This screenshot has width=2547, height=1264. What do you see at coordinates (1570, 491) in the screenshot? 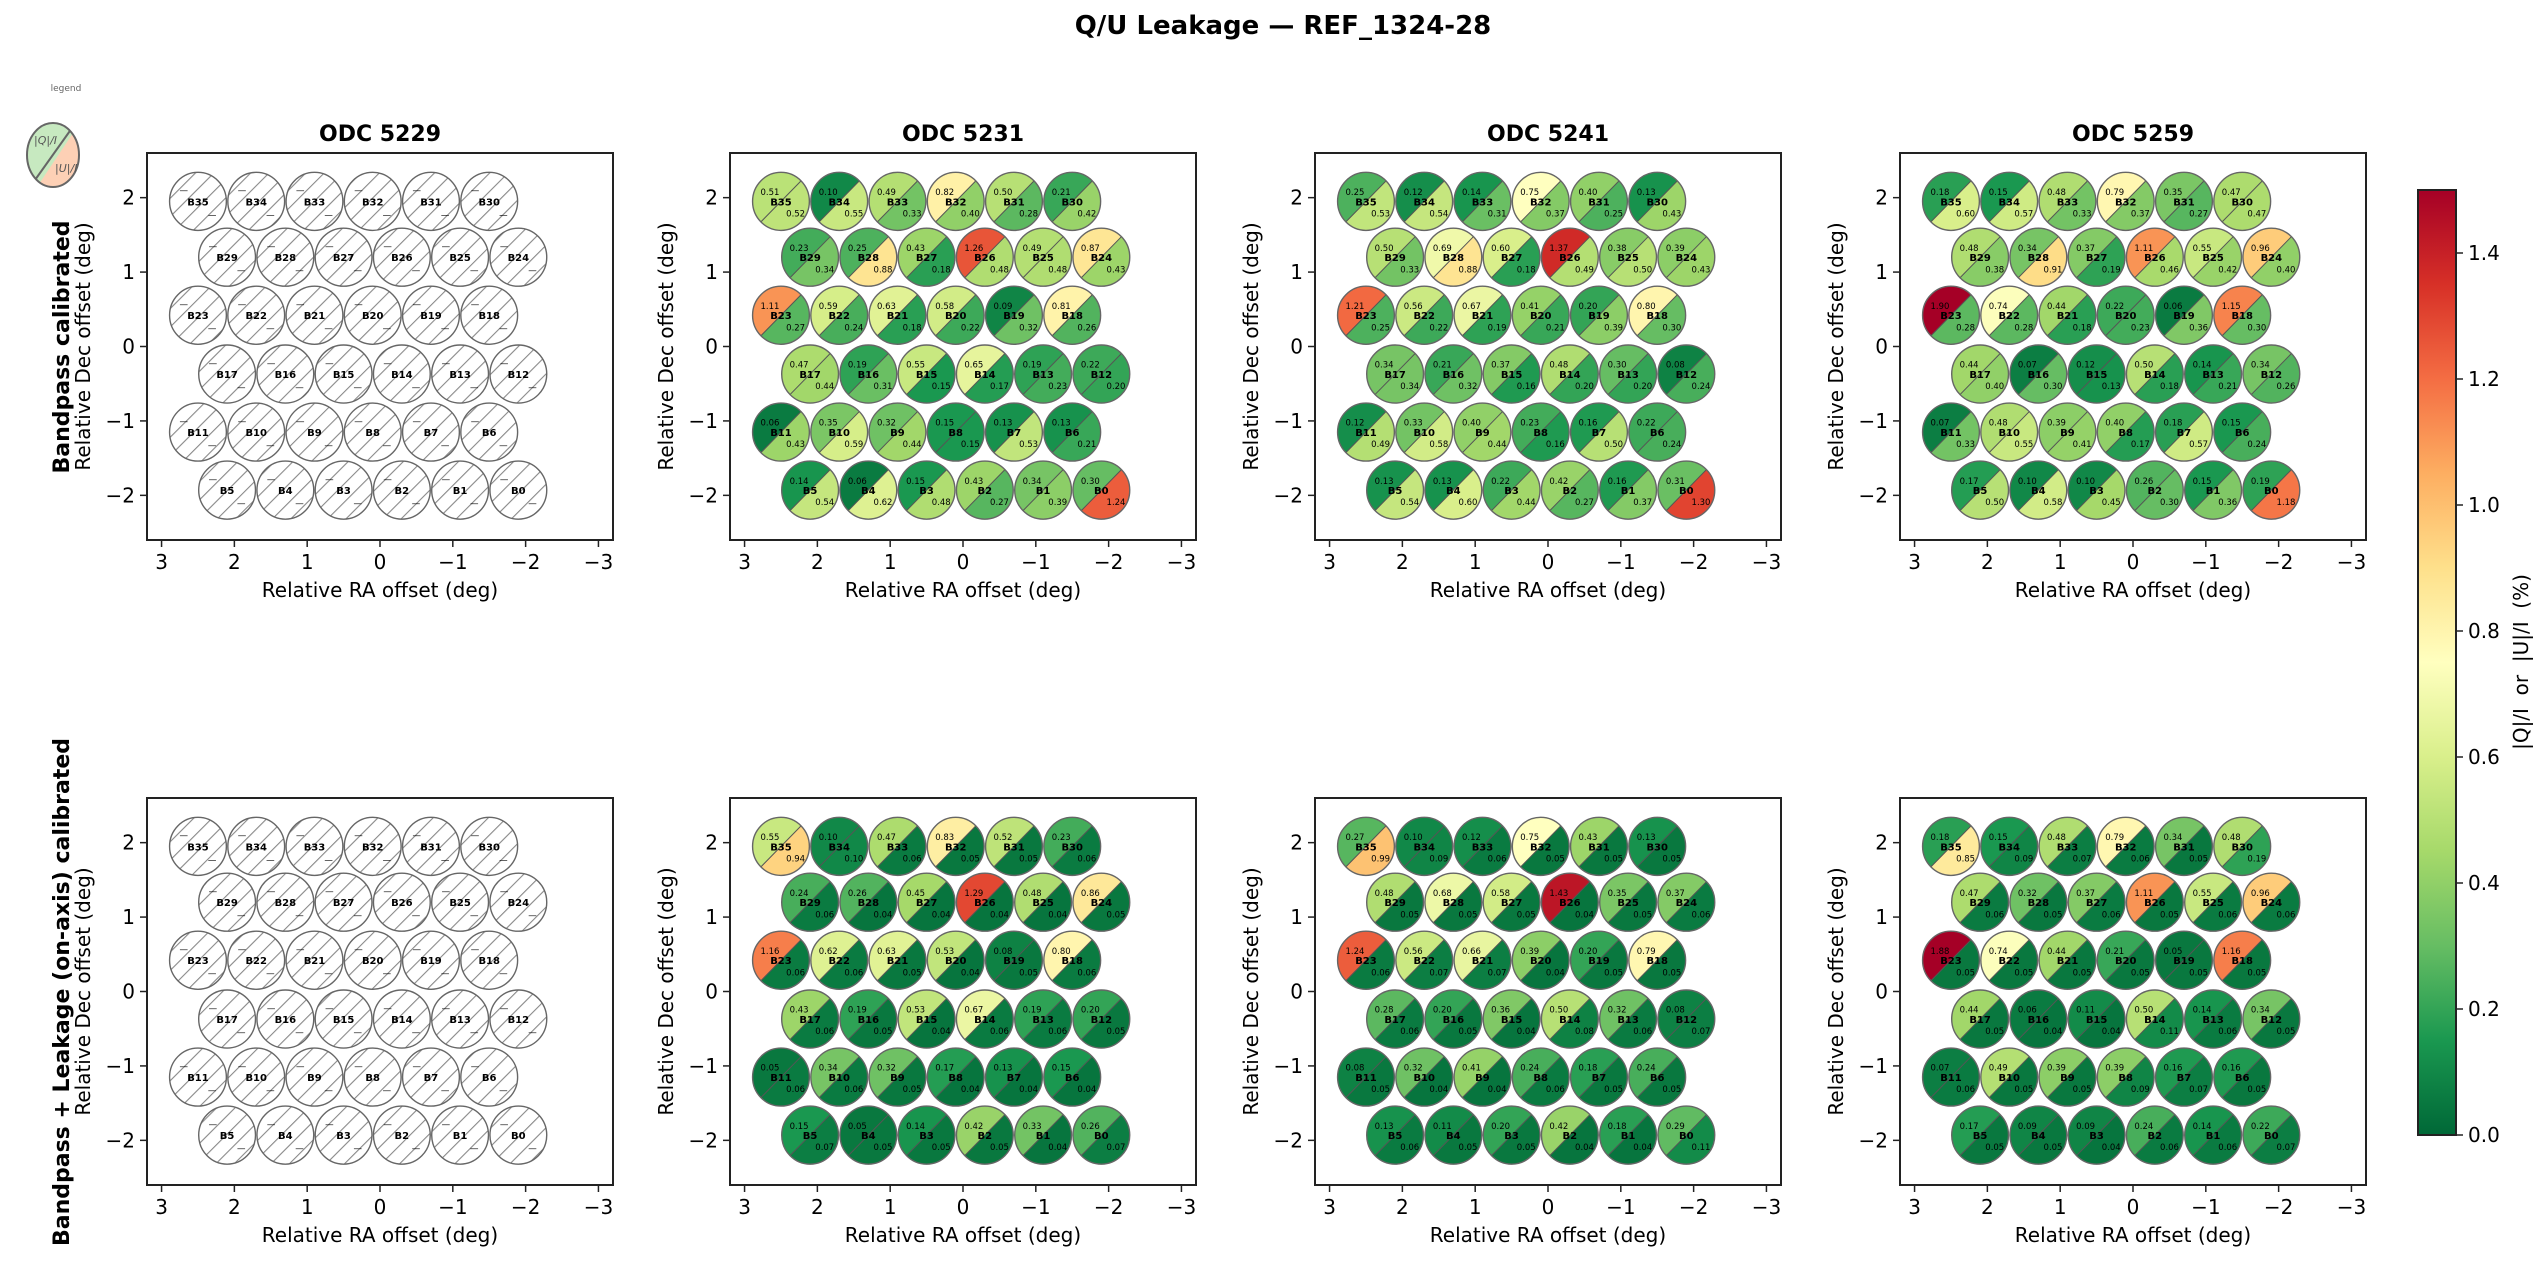
I see `beam-label: B2` at bounding box center [1570, 491].